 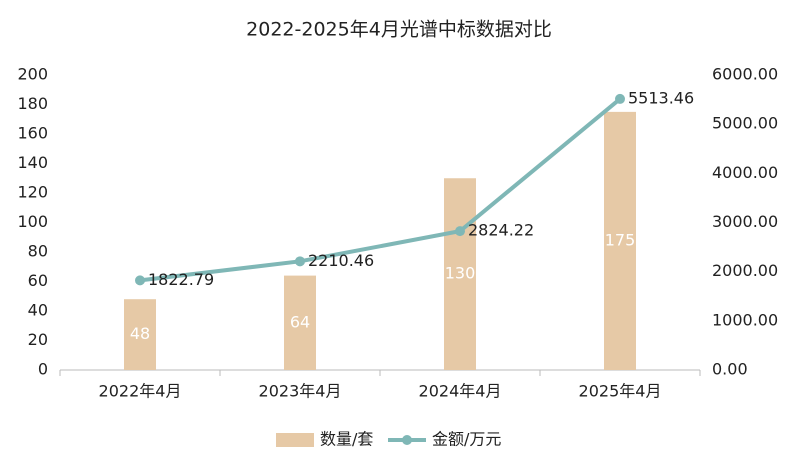 I want to click on x-tick-label: 2025年4月, so click(x=620, y=391).